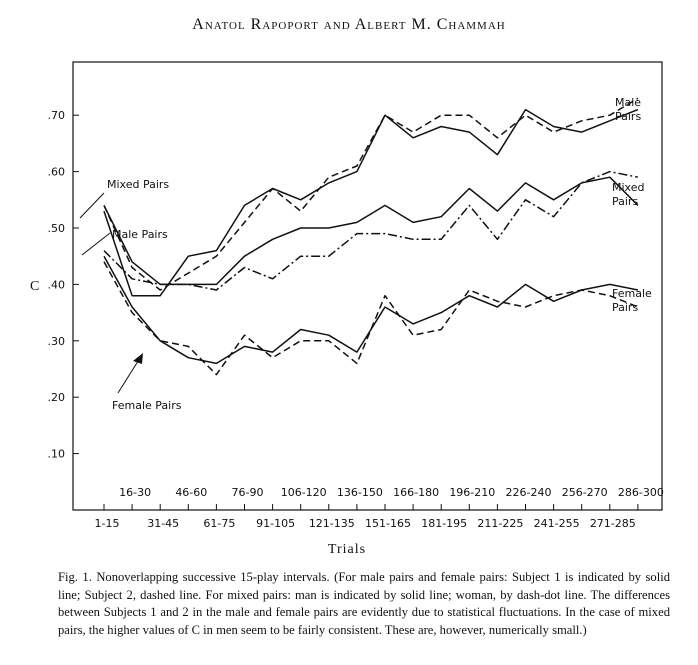  Describe the element at coordinates (140, 234) in the screenshot. I see `male-pairs-label-left: Male Pairs` at that location.